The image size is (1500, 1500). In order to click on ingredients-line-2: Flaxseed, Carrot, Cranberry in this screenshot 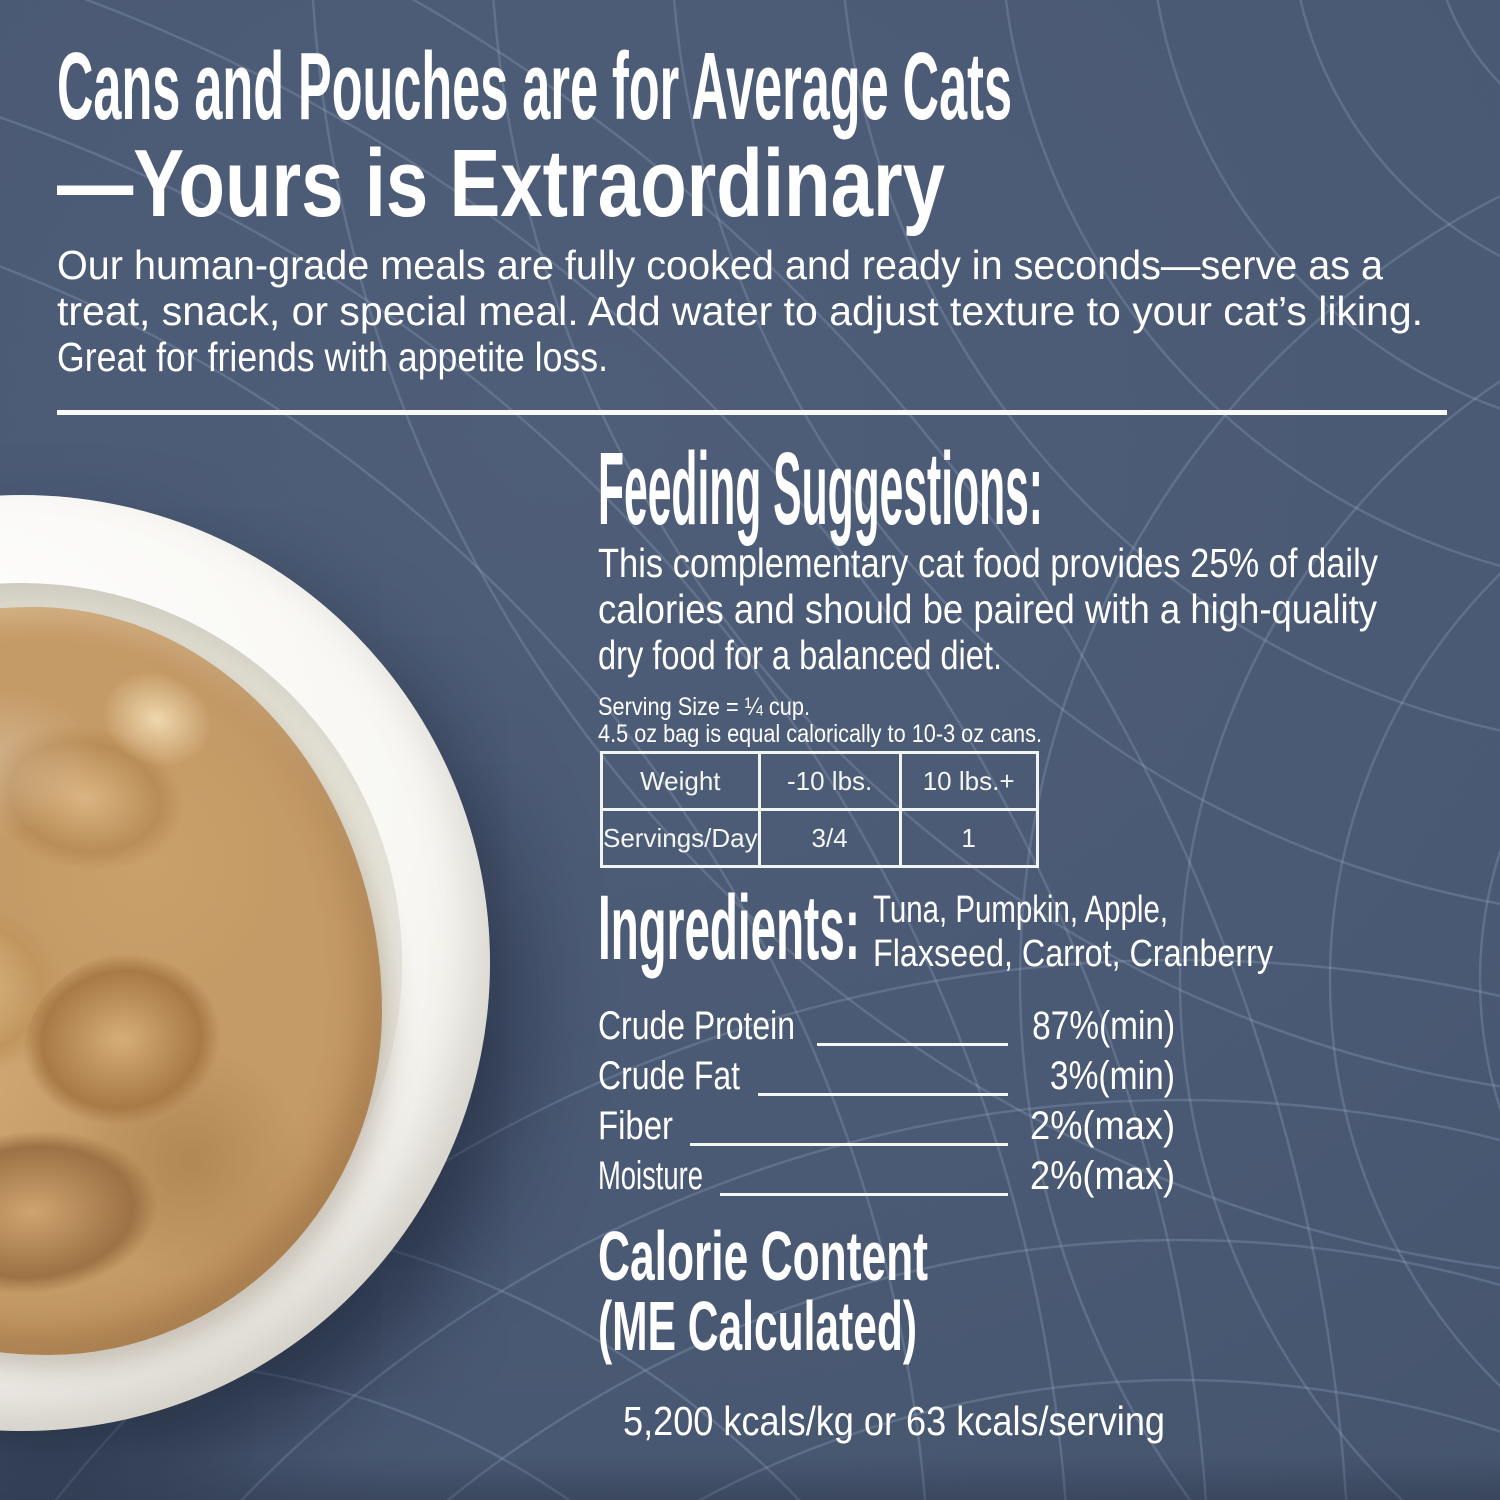, I will do `click(1073, 954)`.